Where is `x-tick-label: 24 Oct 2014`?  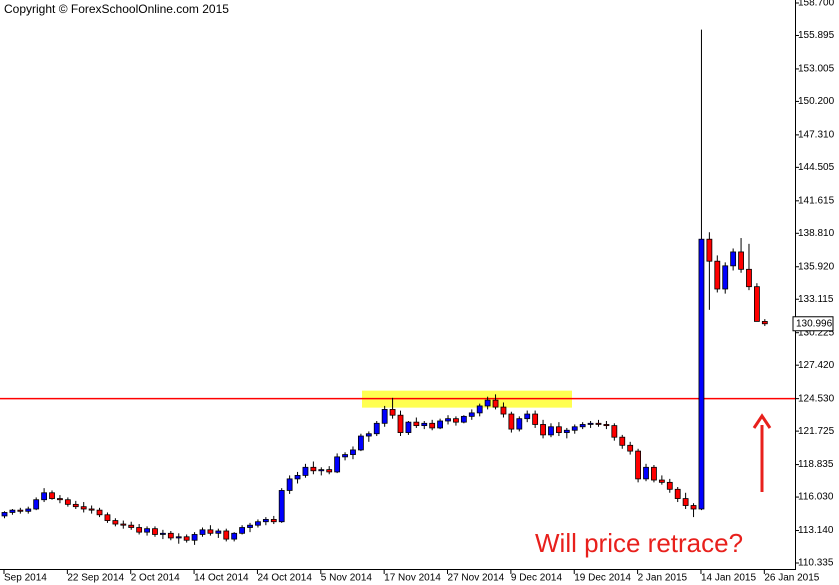 x-tick-label: 24 Oct 2014 is located at coordinates (284, 578).